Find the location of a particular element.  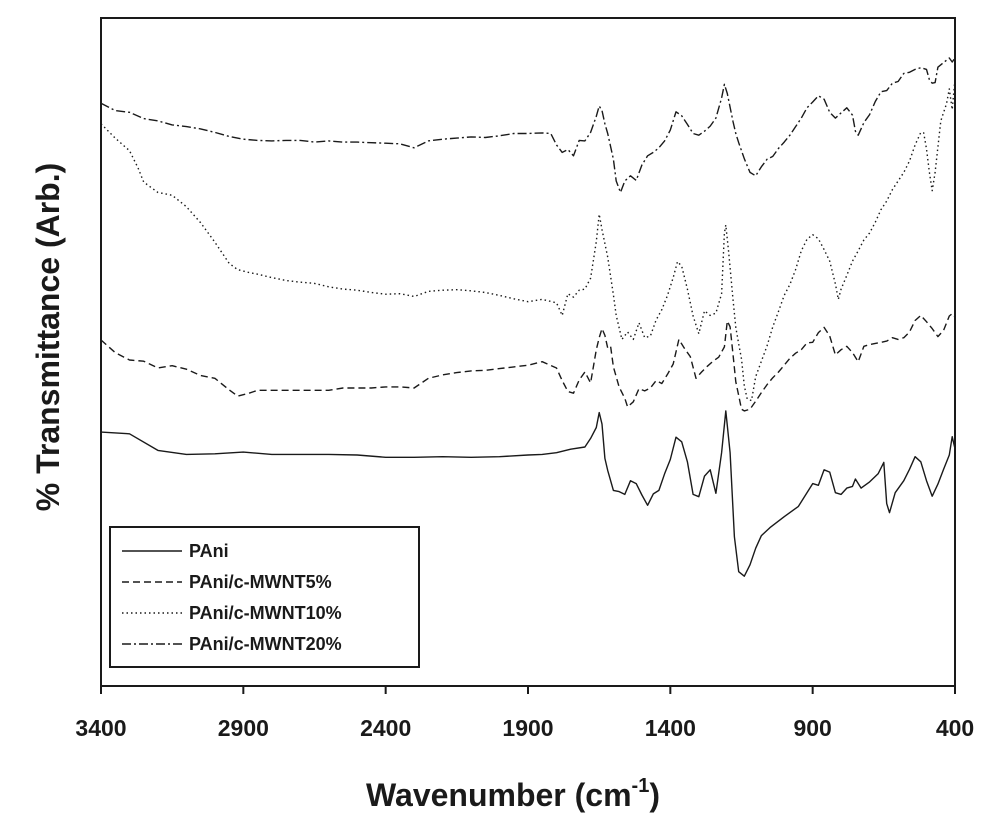

x-tick-label: 1400 is located at coordinates (670, 728).